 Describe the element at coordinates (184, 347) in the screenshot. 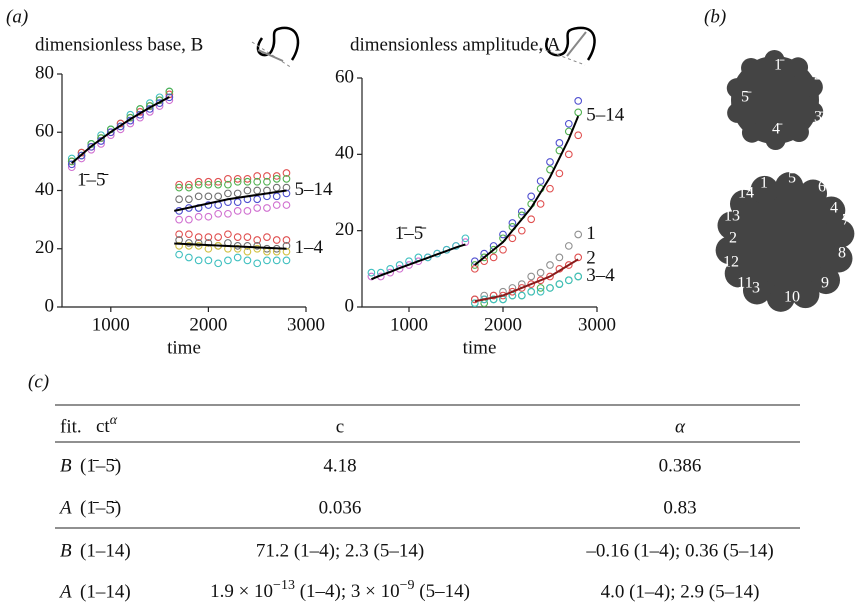

I see `x-axis-label: time` at that location.